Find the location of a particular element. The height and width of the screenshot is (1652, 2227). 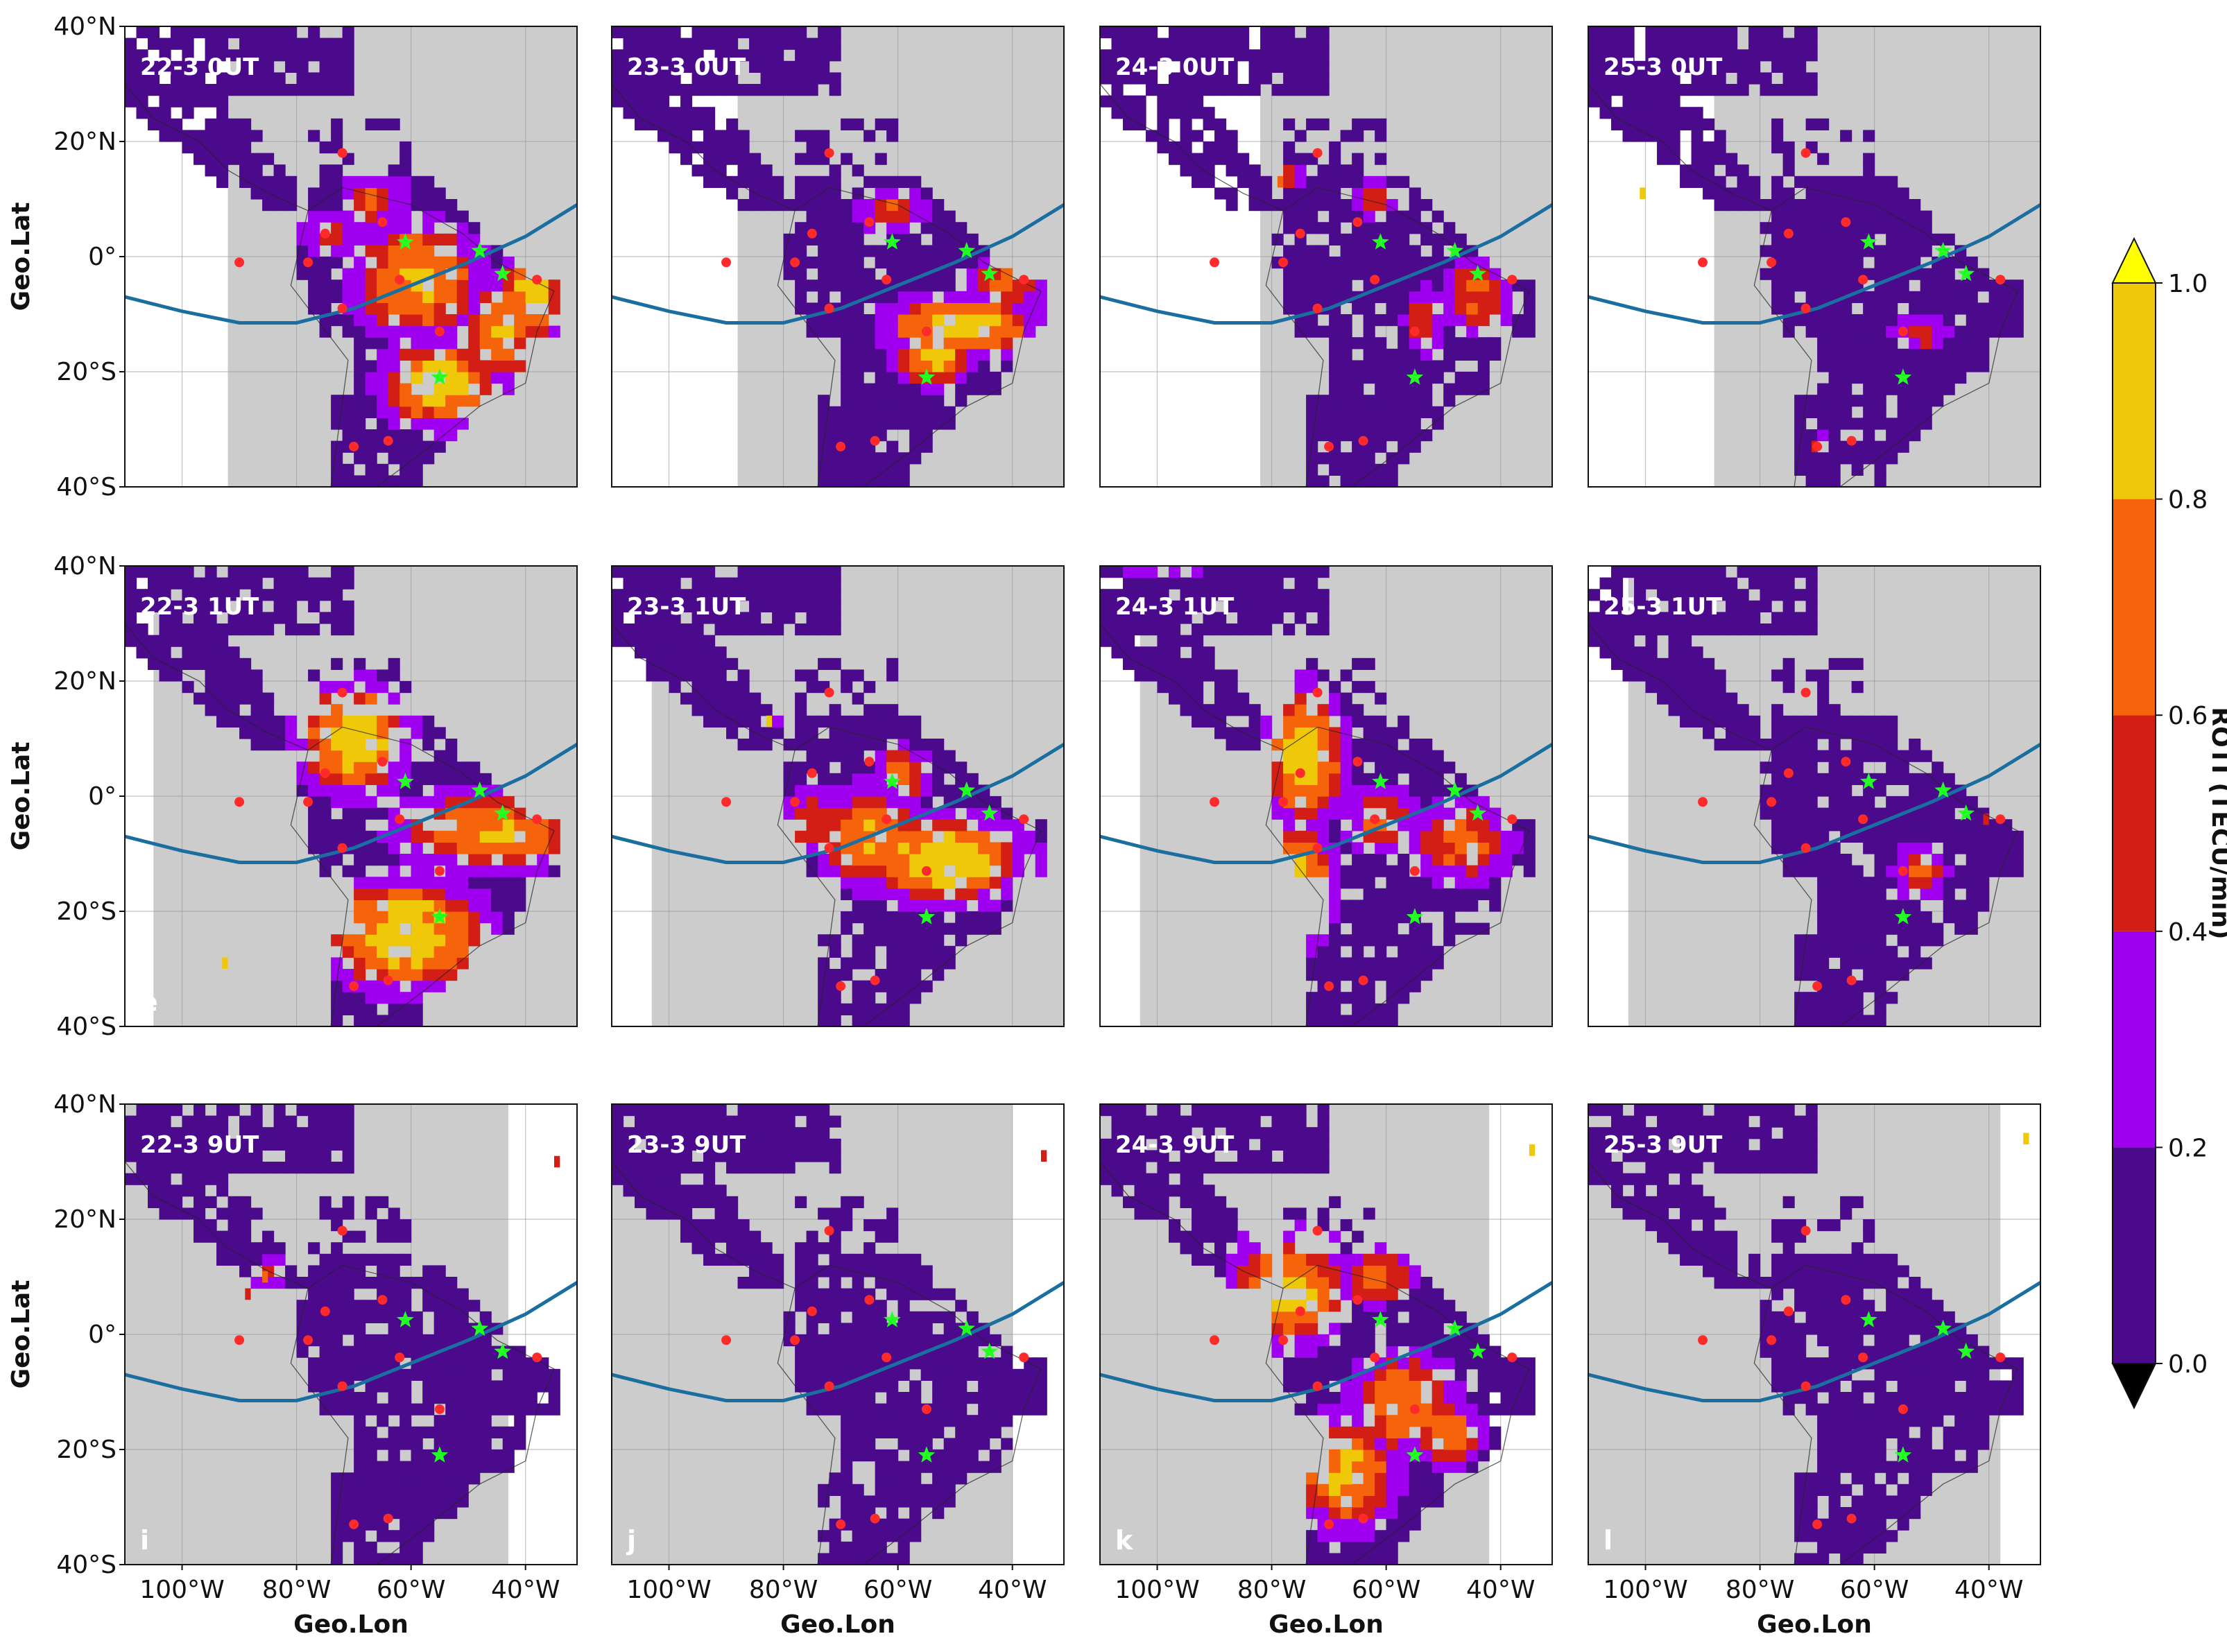

y-tick-label: 40°N is located at coordinates (85, 26).